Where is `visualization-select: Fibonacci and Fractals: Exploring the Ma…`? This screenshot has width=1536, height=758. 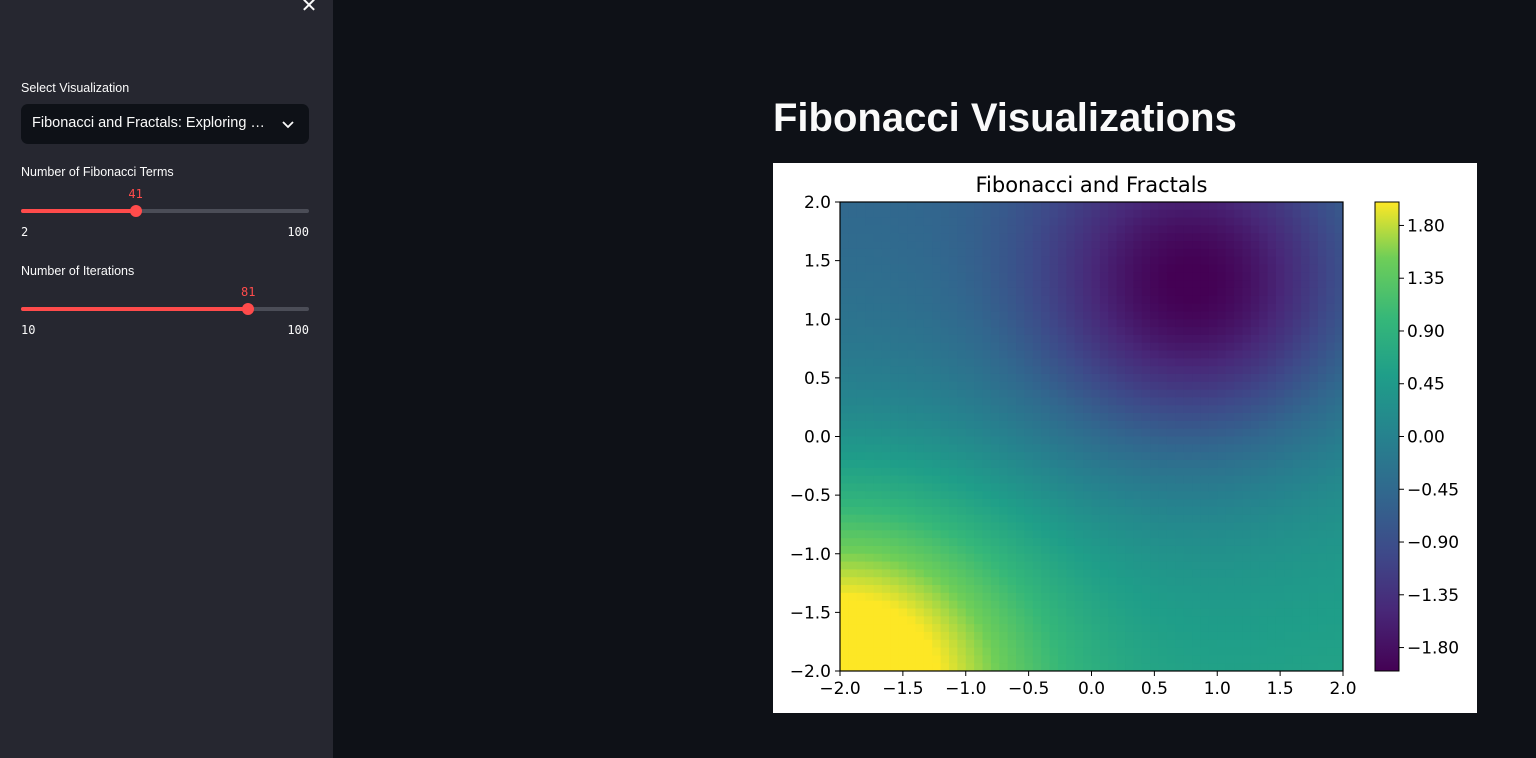 visualization-select: Fibonacci and Fractals: Exploring the Ma… is located at coordinates (165, 124).